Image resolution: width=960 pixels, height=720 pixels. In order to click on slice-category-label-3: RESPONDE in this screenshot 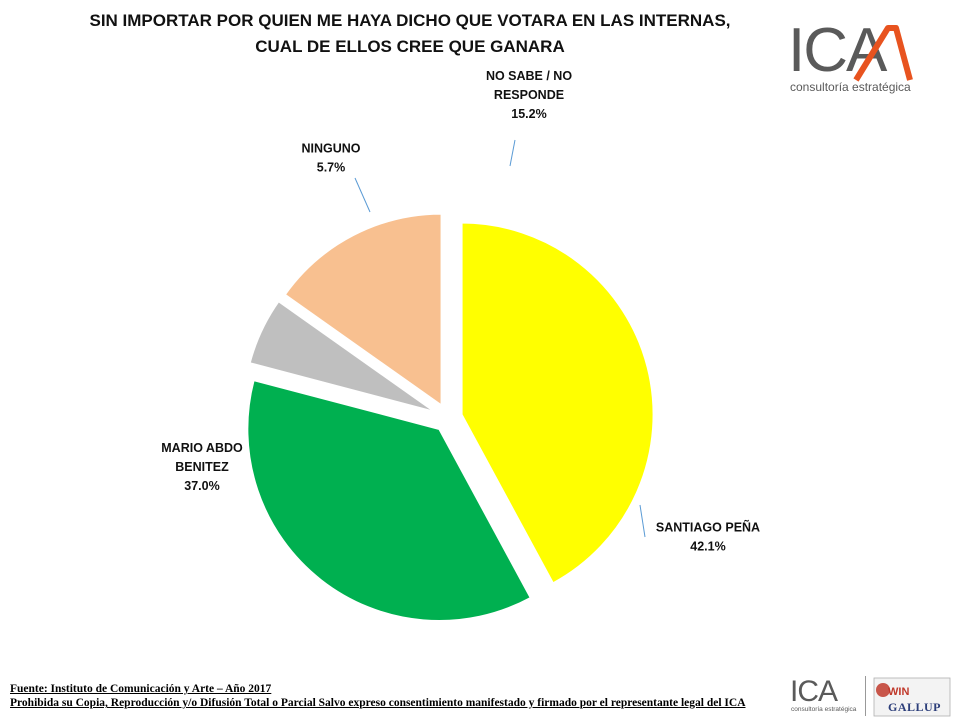, I will do `click(529, 95)`.